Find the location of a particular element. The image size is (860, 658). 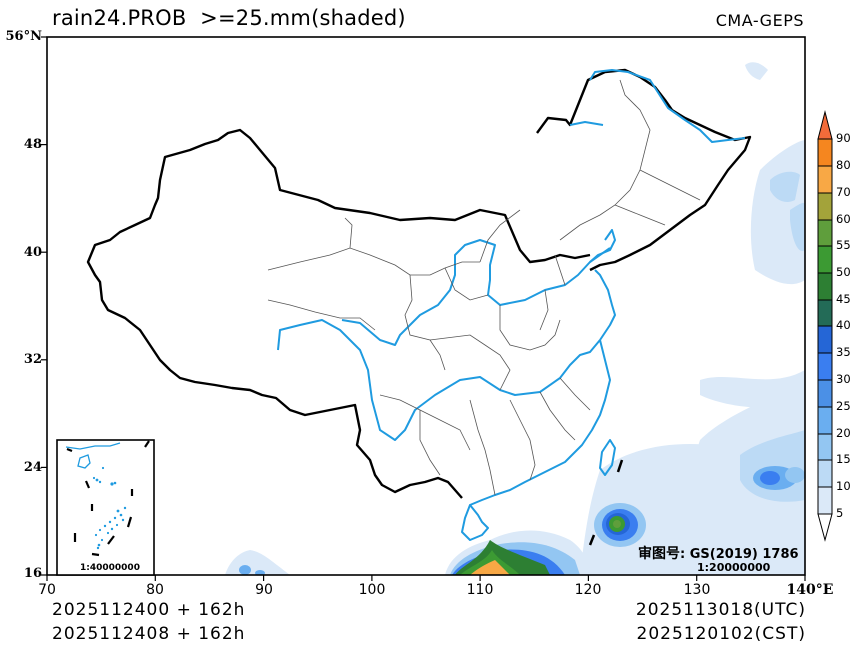

south-china-sea-inset is located at coordinates (105, 507).